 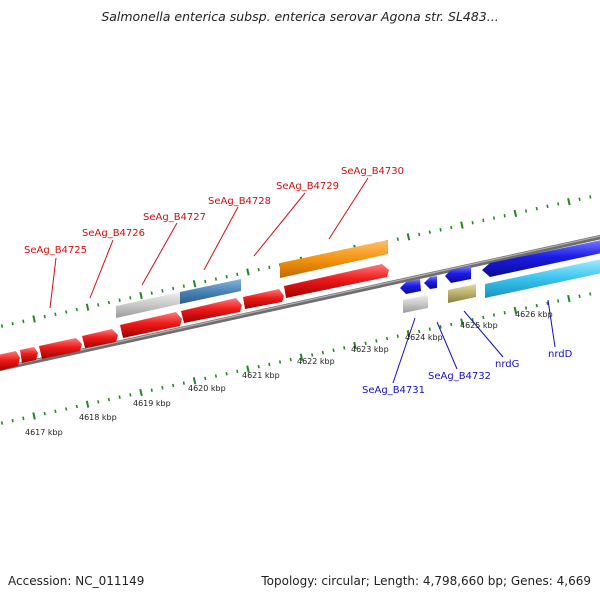 I want to click on kbp-label: 4624 kbp, so click(x=424, y=337).